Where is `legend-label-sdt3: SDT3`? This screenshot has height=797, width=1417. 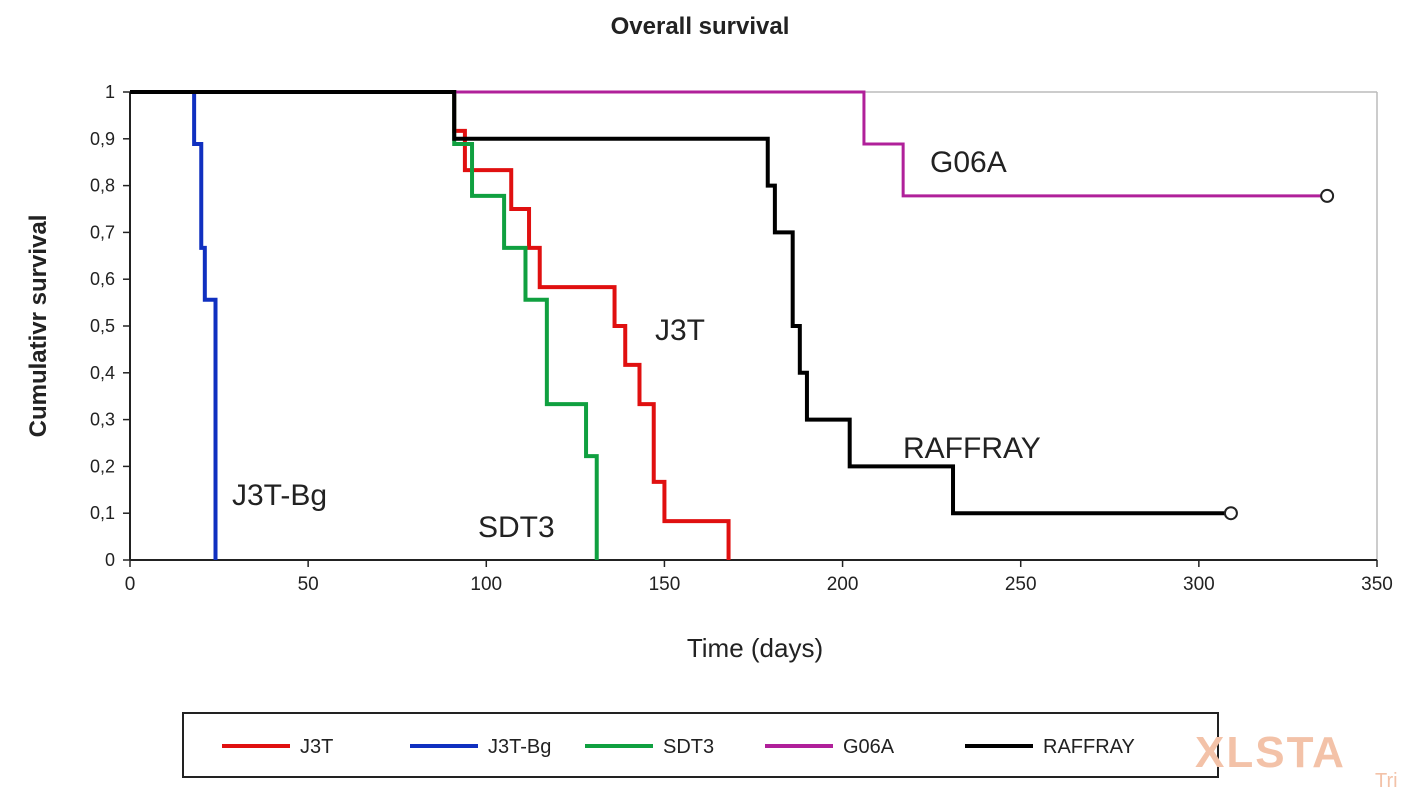 legend-label-sdt3: SDT3 is located at coordinates (688, 747).